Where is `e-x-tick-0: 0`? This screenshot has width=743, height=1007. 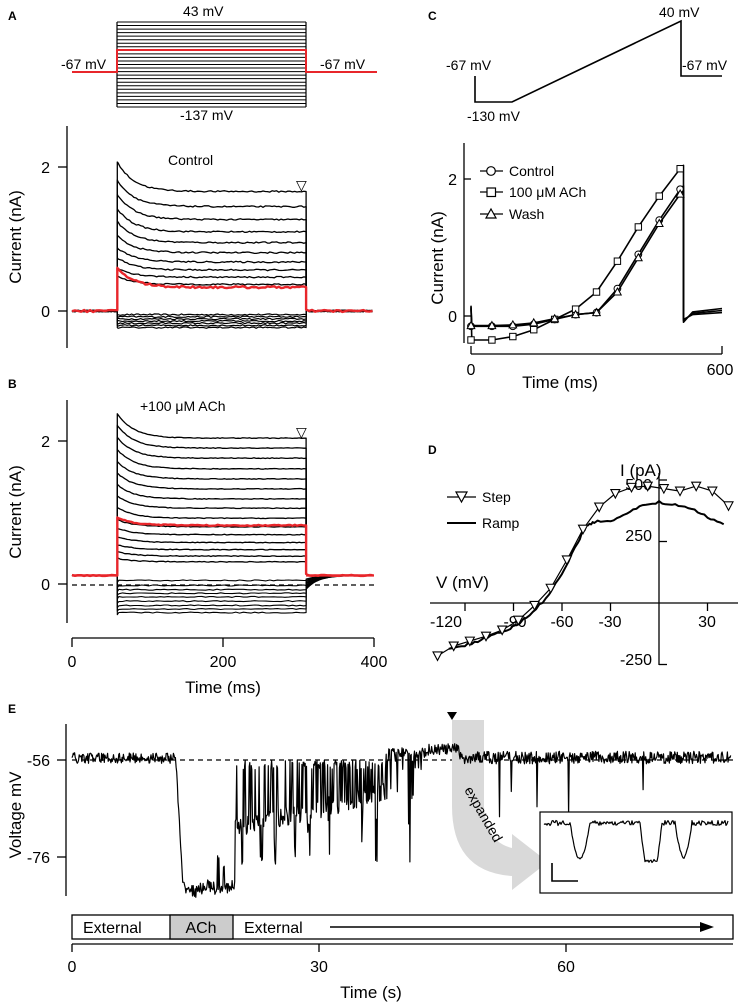
e-x-tick-0: 0 is located at coordinates (72, 967).